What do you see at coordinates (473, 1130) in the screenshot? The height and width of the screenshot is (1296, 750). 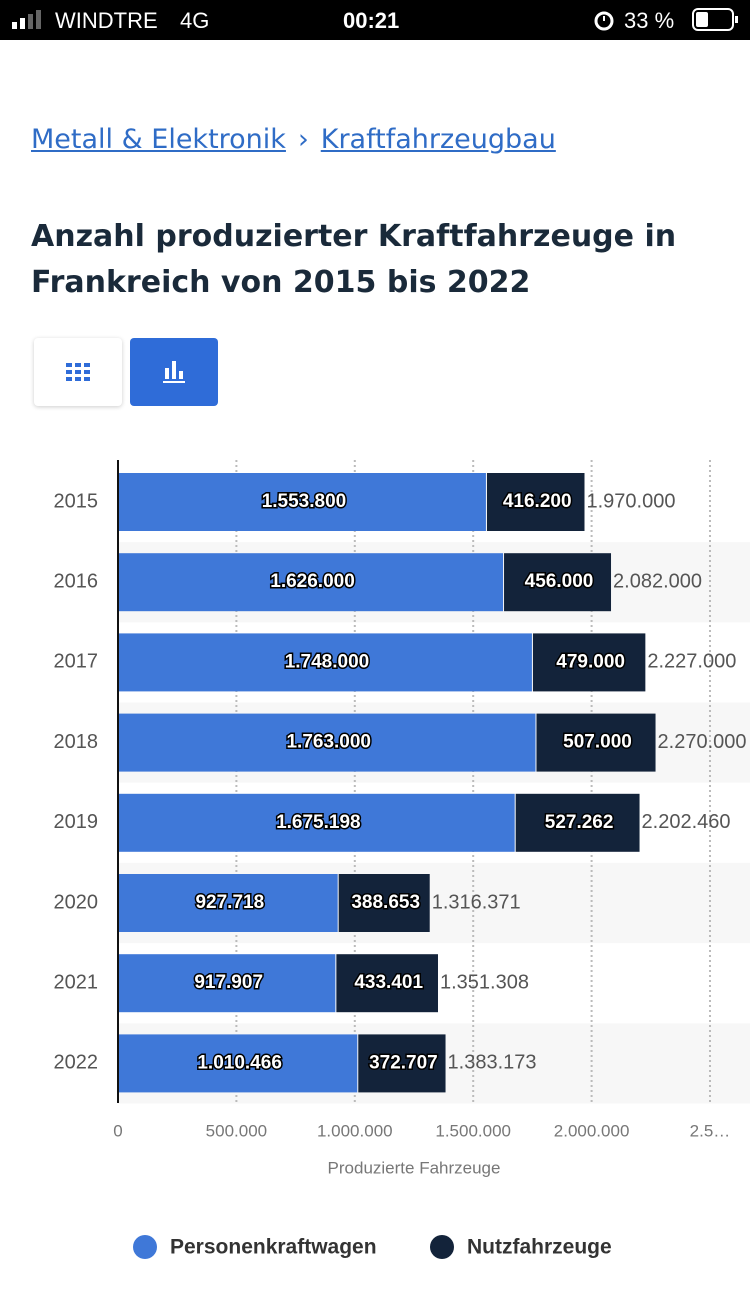 I see `x-tick-label: 1.500.000` at bounding box center [473, 1130].